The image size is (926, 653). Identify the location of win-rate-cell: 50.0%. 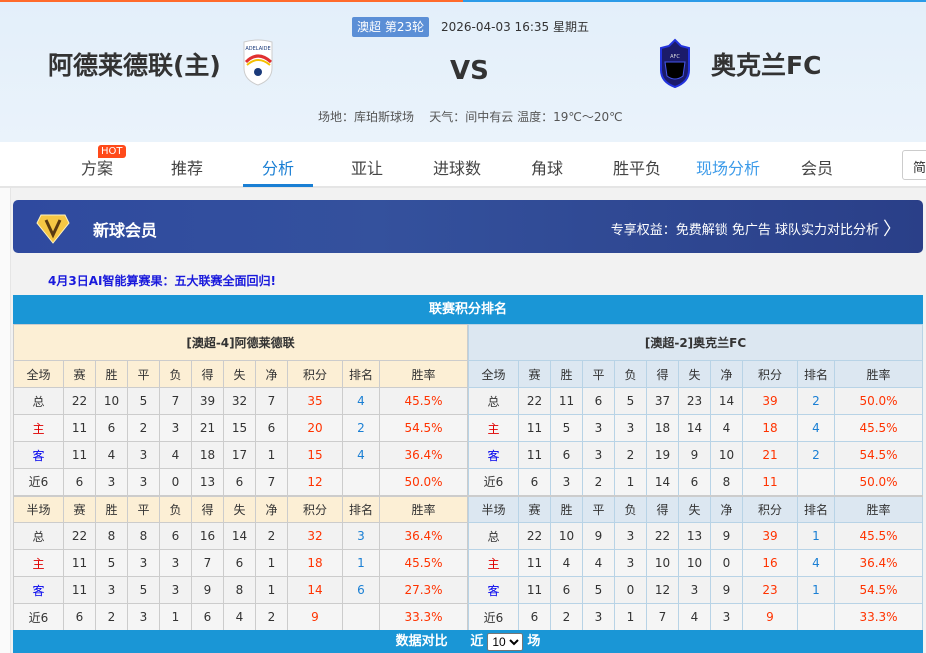
(878, 401).